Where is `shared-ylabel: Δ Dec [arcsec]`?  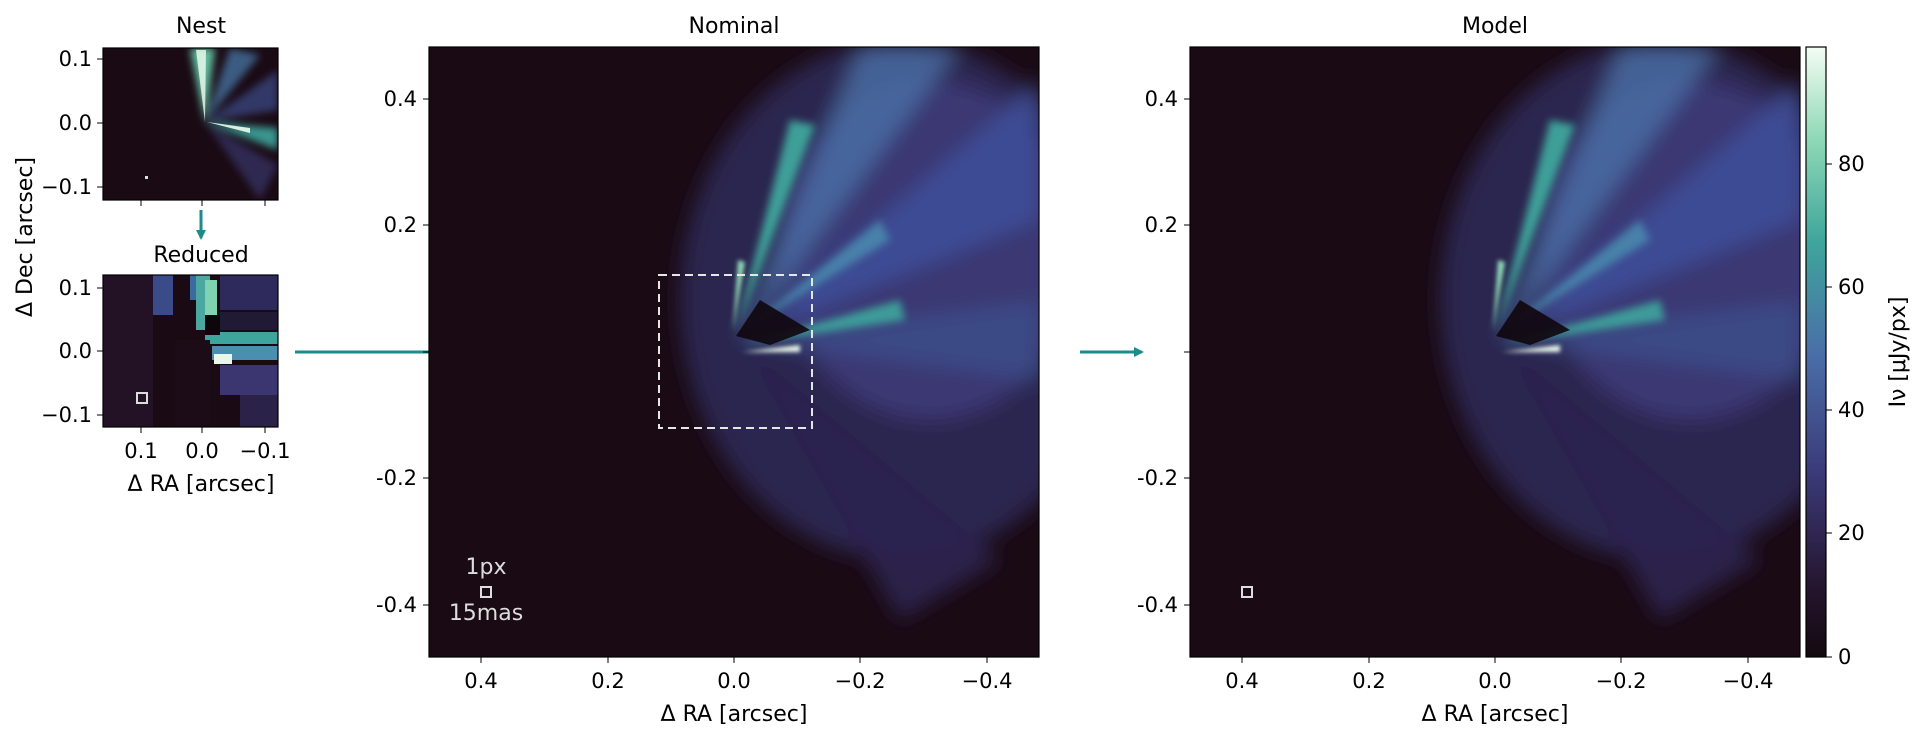 shared-ylabel: Δ Dec [arcsec] is located at coordinates (25, 237).